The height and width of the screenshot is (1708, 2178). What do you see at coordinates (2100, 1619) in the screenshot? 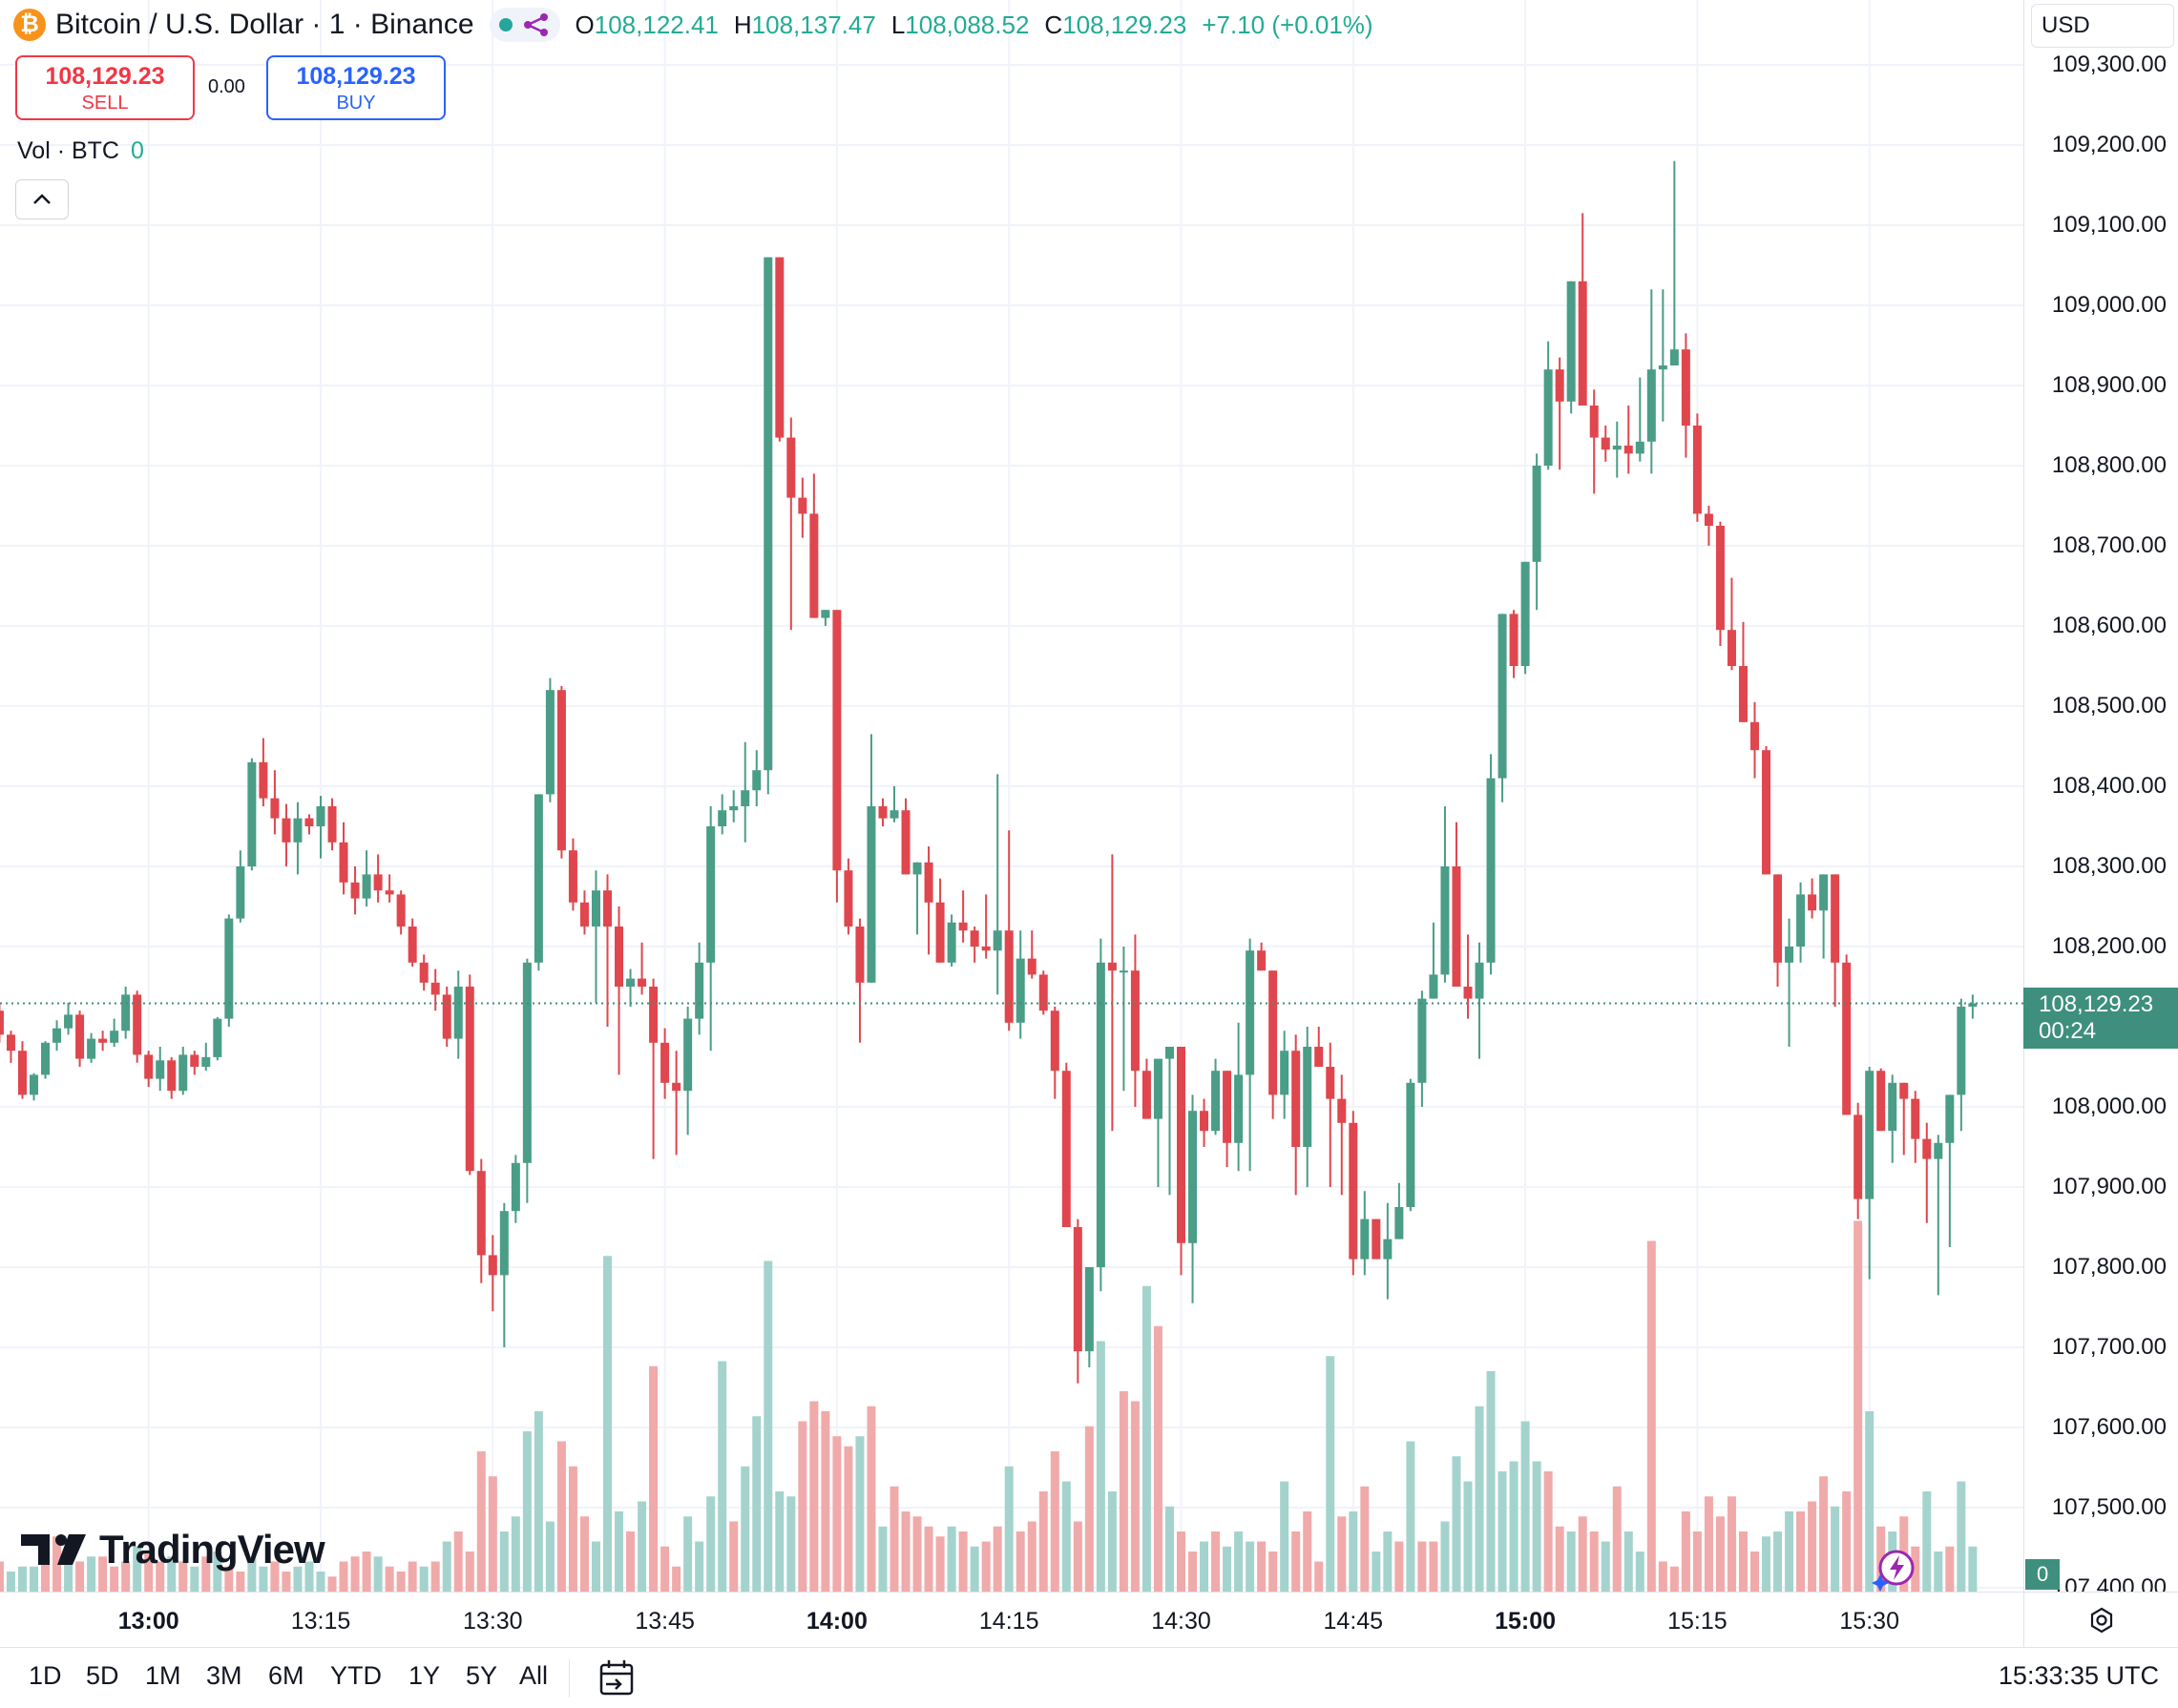
I see `chart-settings-corner` at bounding box center [2100, 1619].